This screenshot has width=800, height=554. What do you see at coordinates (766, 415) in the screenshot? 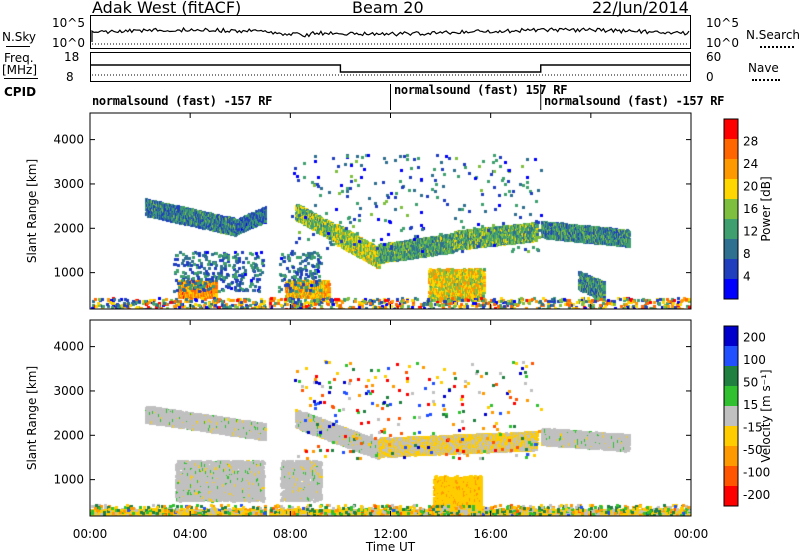
I see `velocity-colorbar-label: Velocity [m s⁻¹]` at bounding box center [766, 415].